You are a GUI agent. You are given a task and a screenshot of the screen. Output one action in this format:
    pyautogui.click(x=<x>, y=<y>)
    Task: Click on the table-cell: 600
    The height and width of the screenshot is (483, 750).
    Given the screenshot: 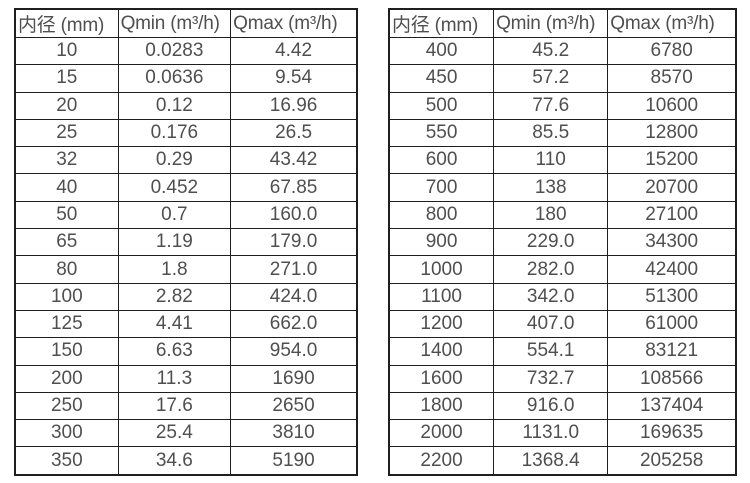 What is the action you would take?
    pyautogui.click(x=441, y=160)
    